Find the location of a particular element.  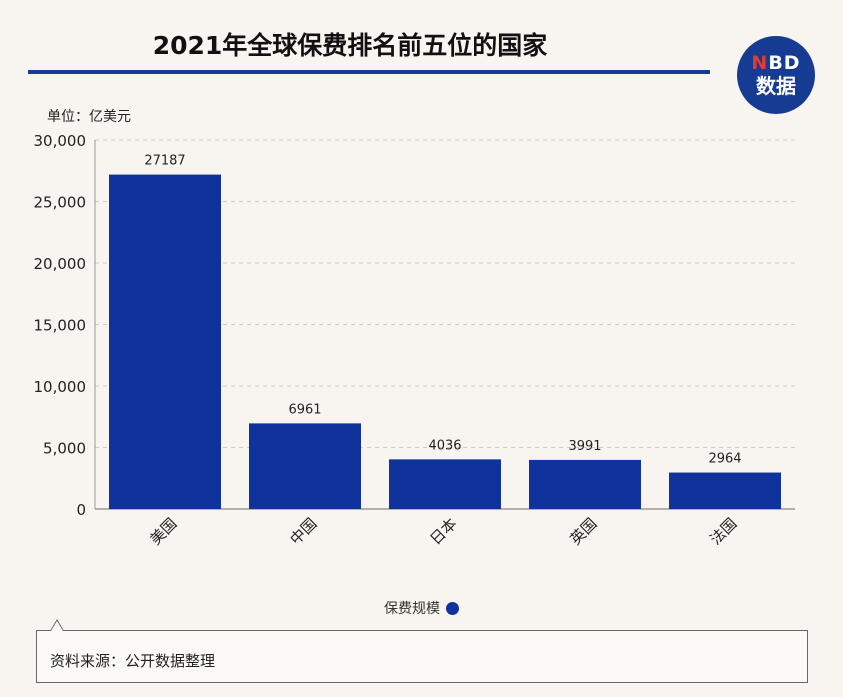

data-label: 3991 is located at coordinates (584, 446).